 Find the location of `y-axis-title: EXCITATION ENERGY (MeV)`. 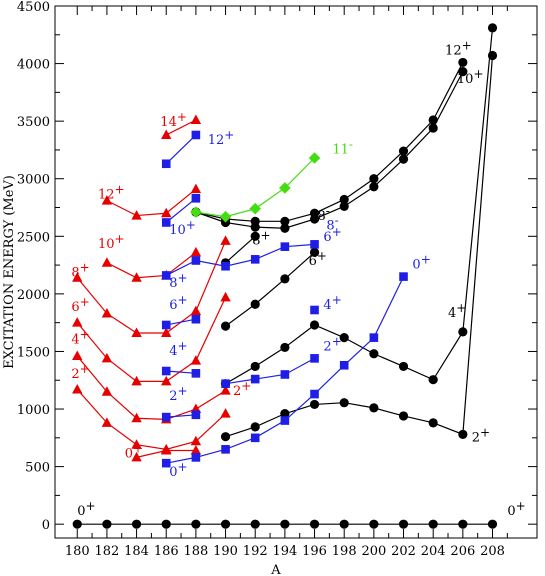

y-axis-title: EXCITATION ENERGY (MeV) is located at coordinates (9, 272).